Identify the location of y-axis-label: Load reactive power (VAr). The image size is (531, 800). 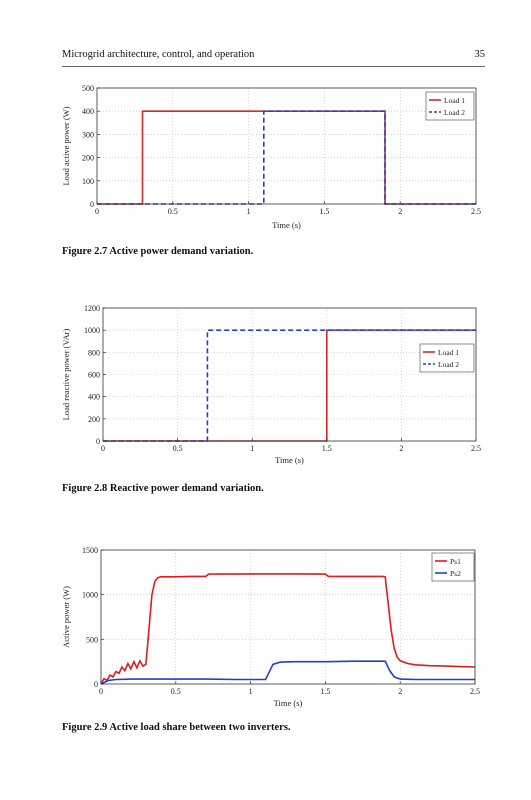
(66, 375).